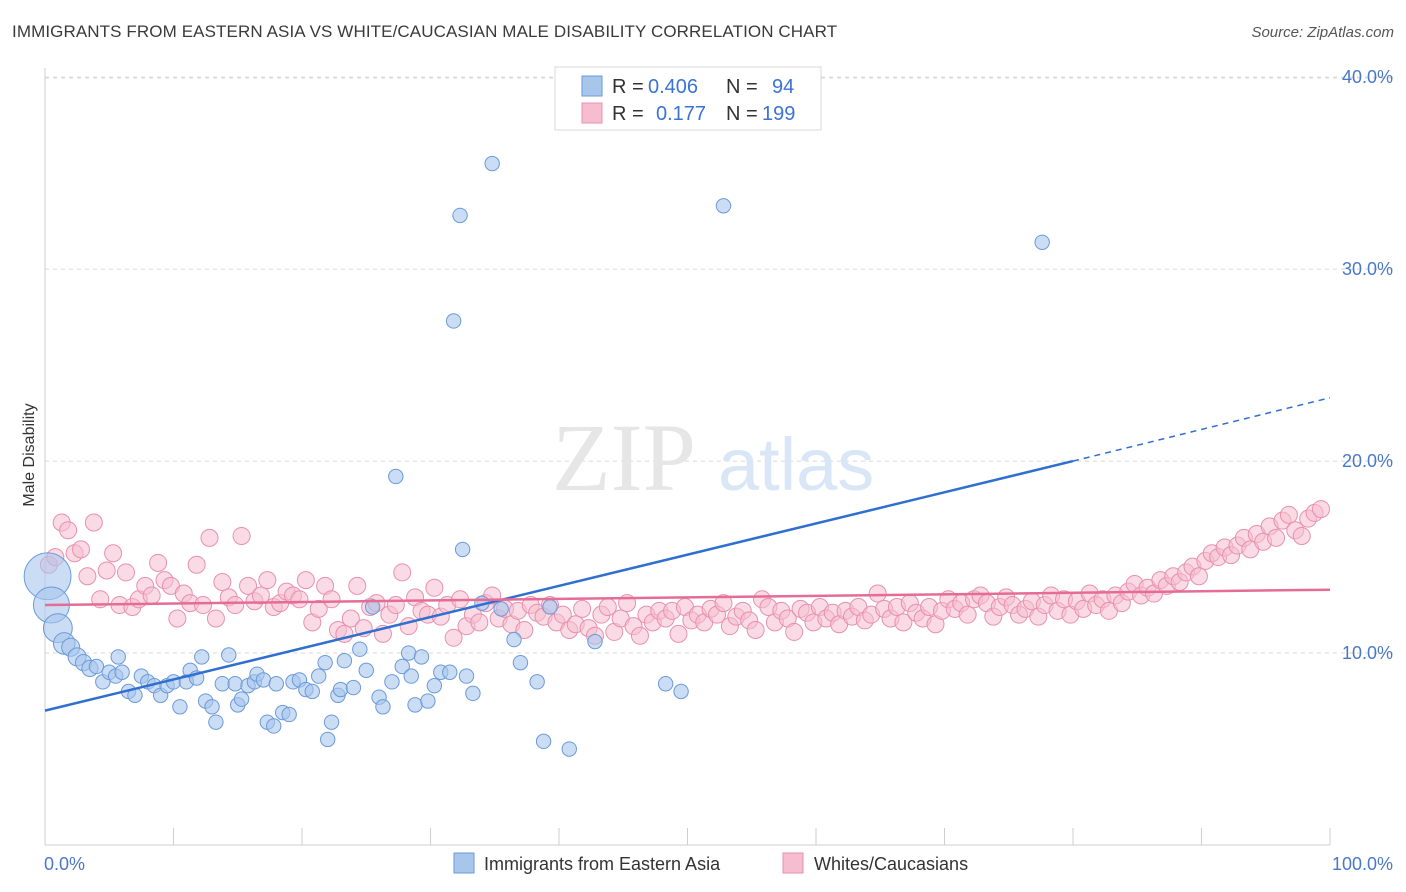  Describe the element at coordinates (29, 454) in the screenshot. I see `y-axis-label: Male Disability` at that location.